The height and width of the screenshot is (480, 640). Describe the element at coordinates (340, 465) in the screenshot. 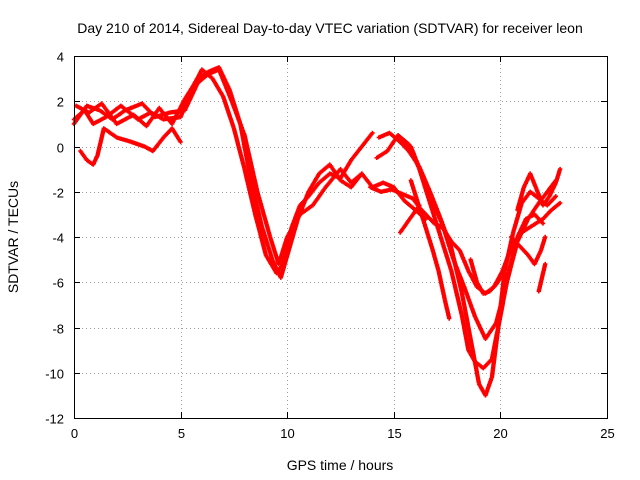

I see `x-axis-label: GPS time / hours` at that location.